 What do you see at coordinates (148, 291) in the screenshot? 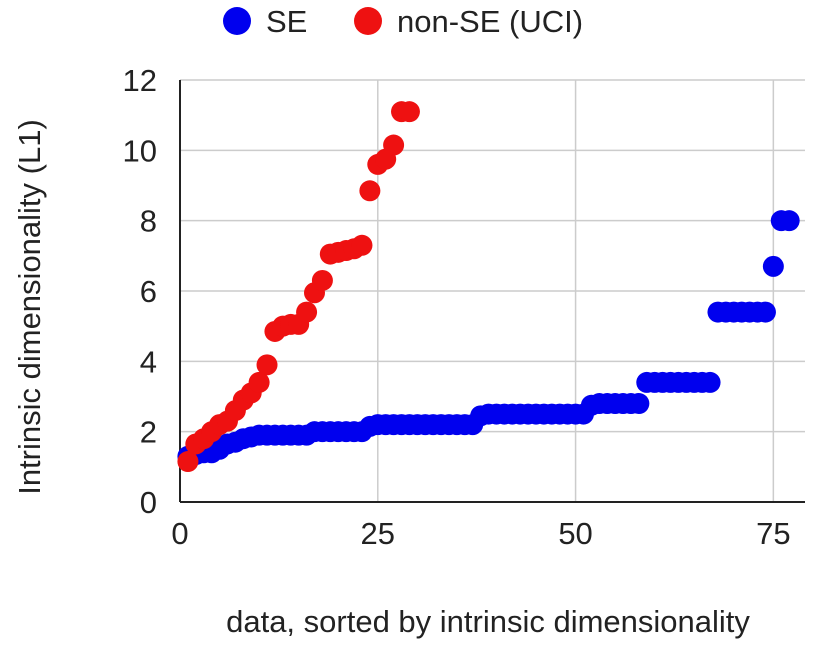
I see `y-tick-label: 6` at bounding box center [148, 291].